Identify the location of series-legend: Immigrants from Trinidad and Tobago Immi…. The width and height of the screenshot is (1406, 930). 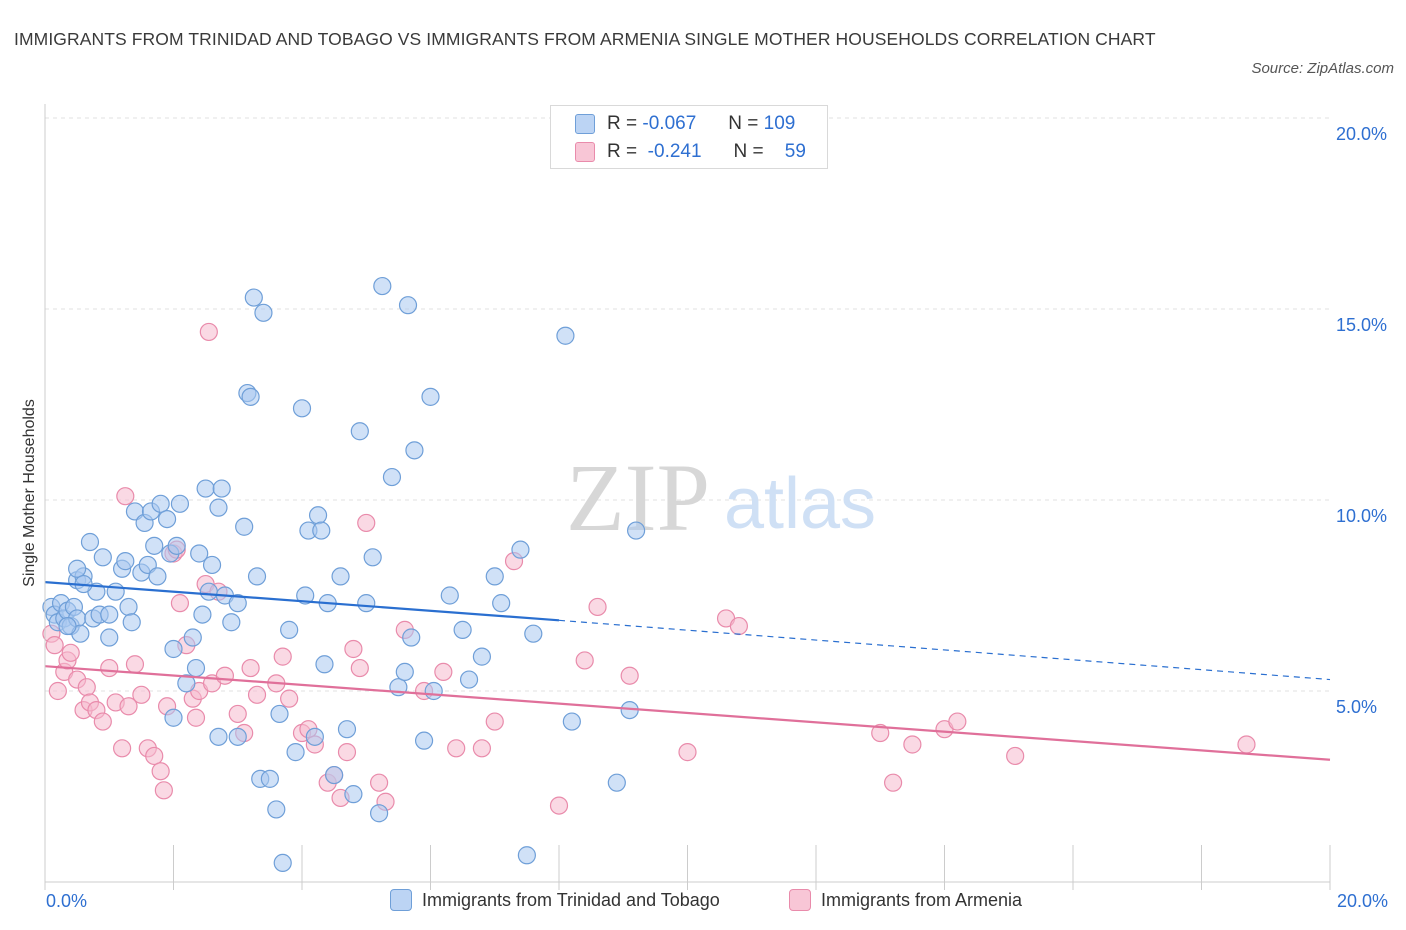
(703, 902).